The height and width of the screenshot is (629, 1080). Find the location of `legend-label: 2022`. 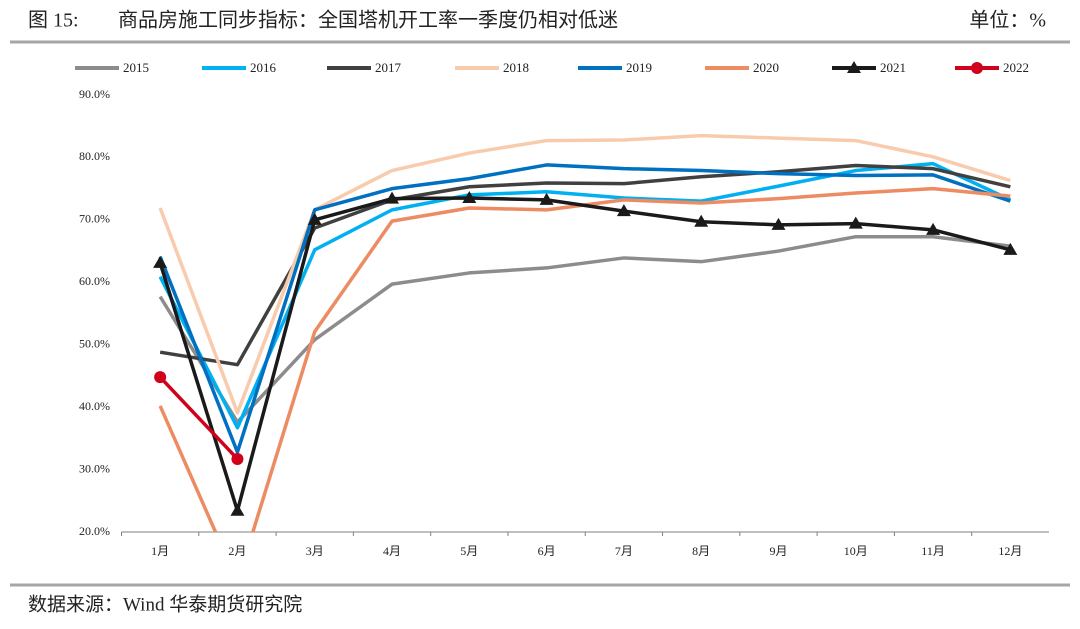

legend-label: 2022 is located at coordinates (1016, 67).